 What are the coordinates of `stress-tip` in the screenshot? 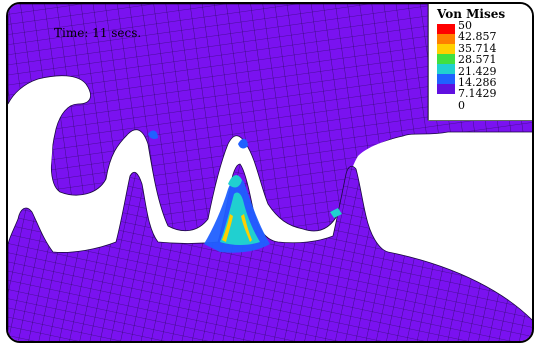 It's located at (235, 181).